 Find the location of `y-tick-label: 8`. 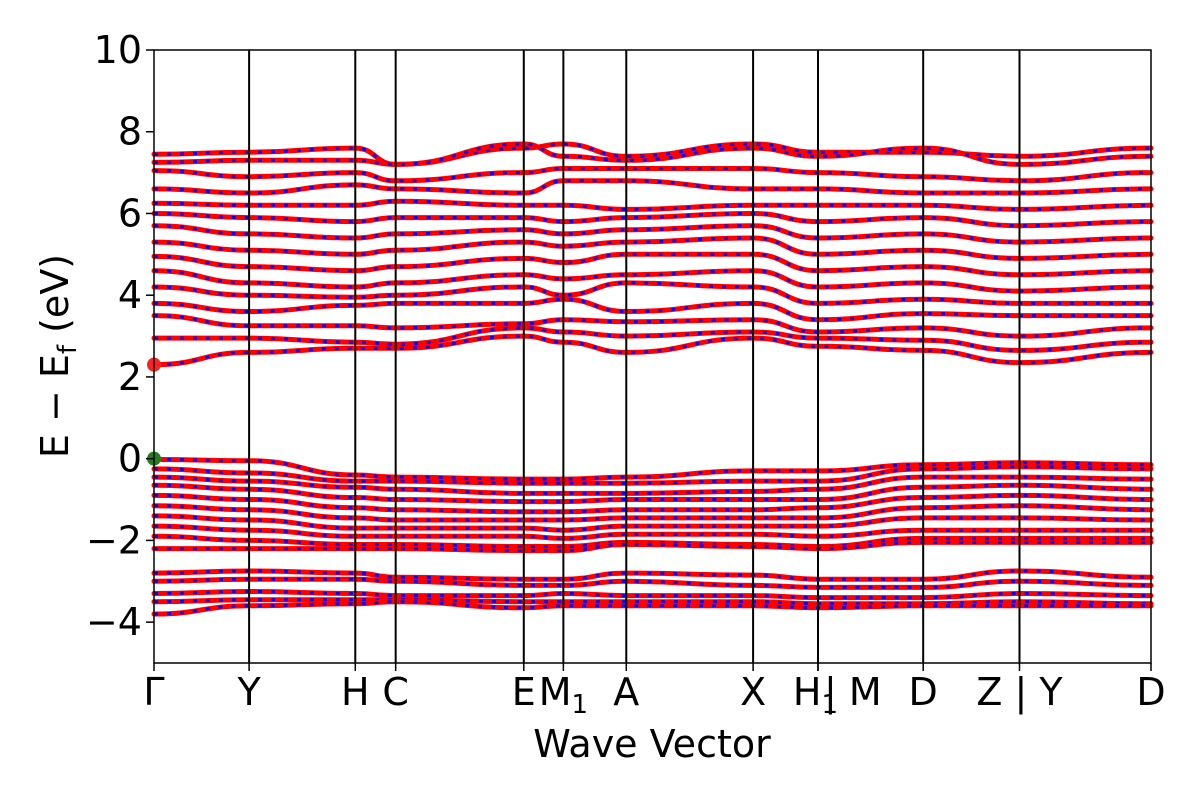

y-tick-label: 8 is located at coordinates (130, 132).